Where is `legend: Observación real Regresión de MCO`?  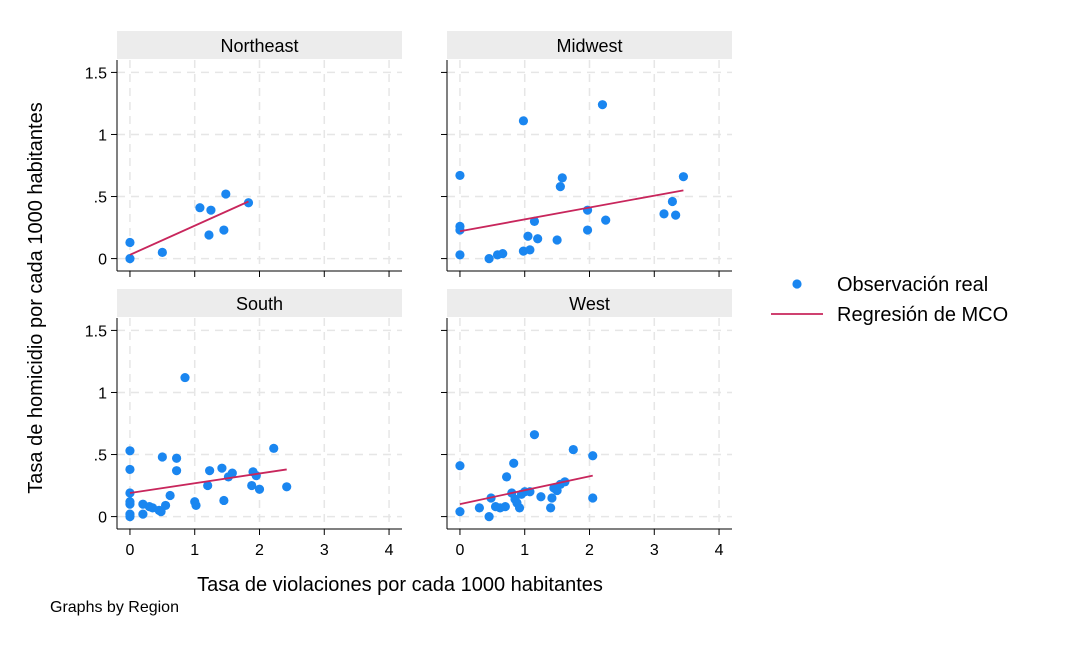 legend: Observación real Regresión de MCO is located at coordinates (889, 300).